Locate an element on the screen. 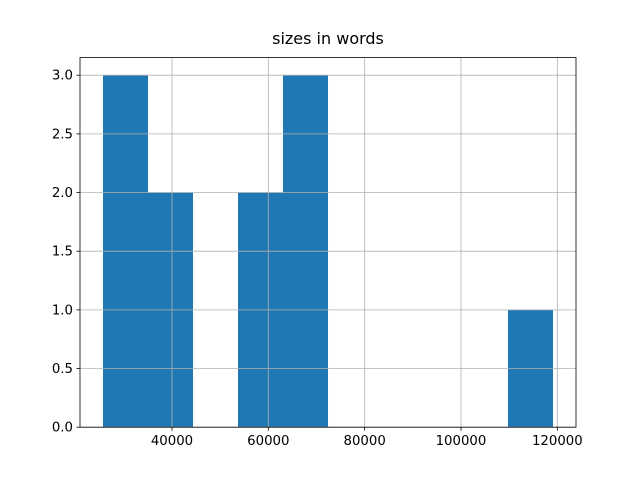  x-tick-label: 100000 is located at coordinates (461, 441).